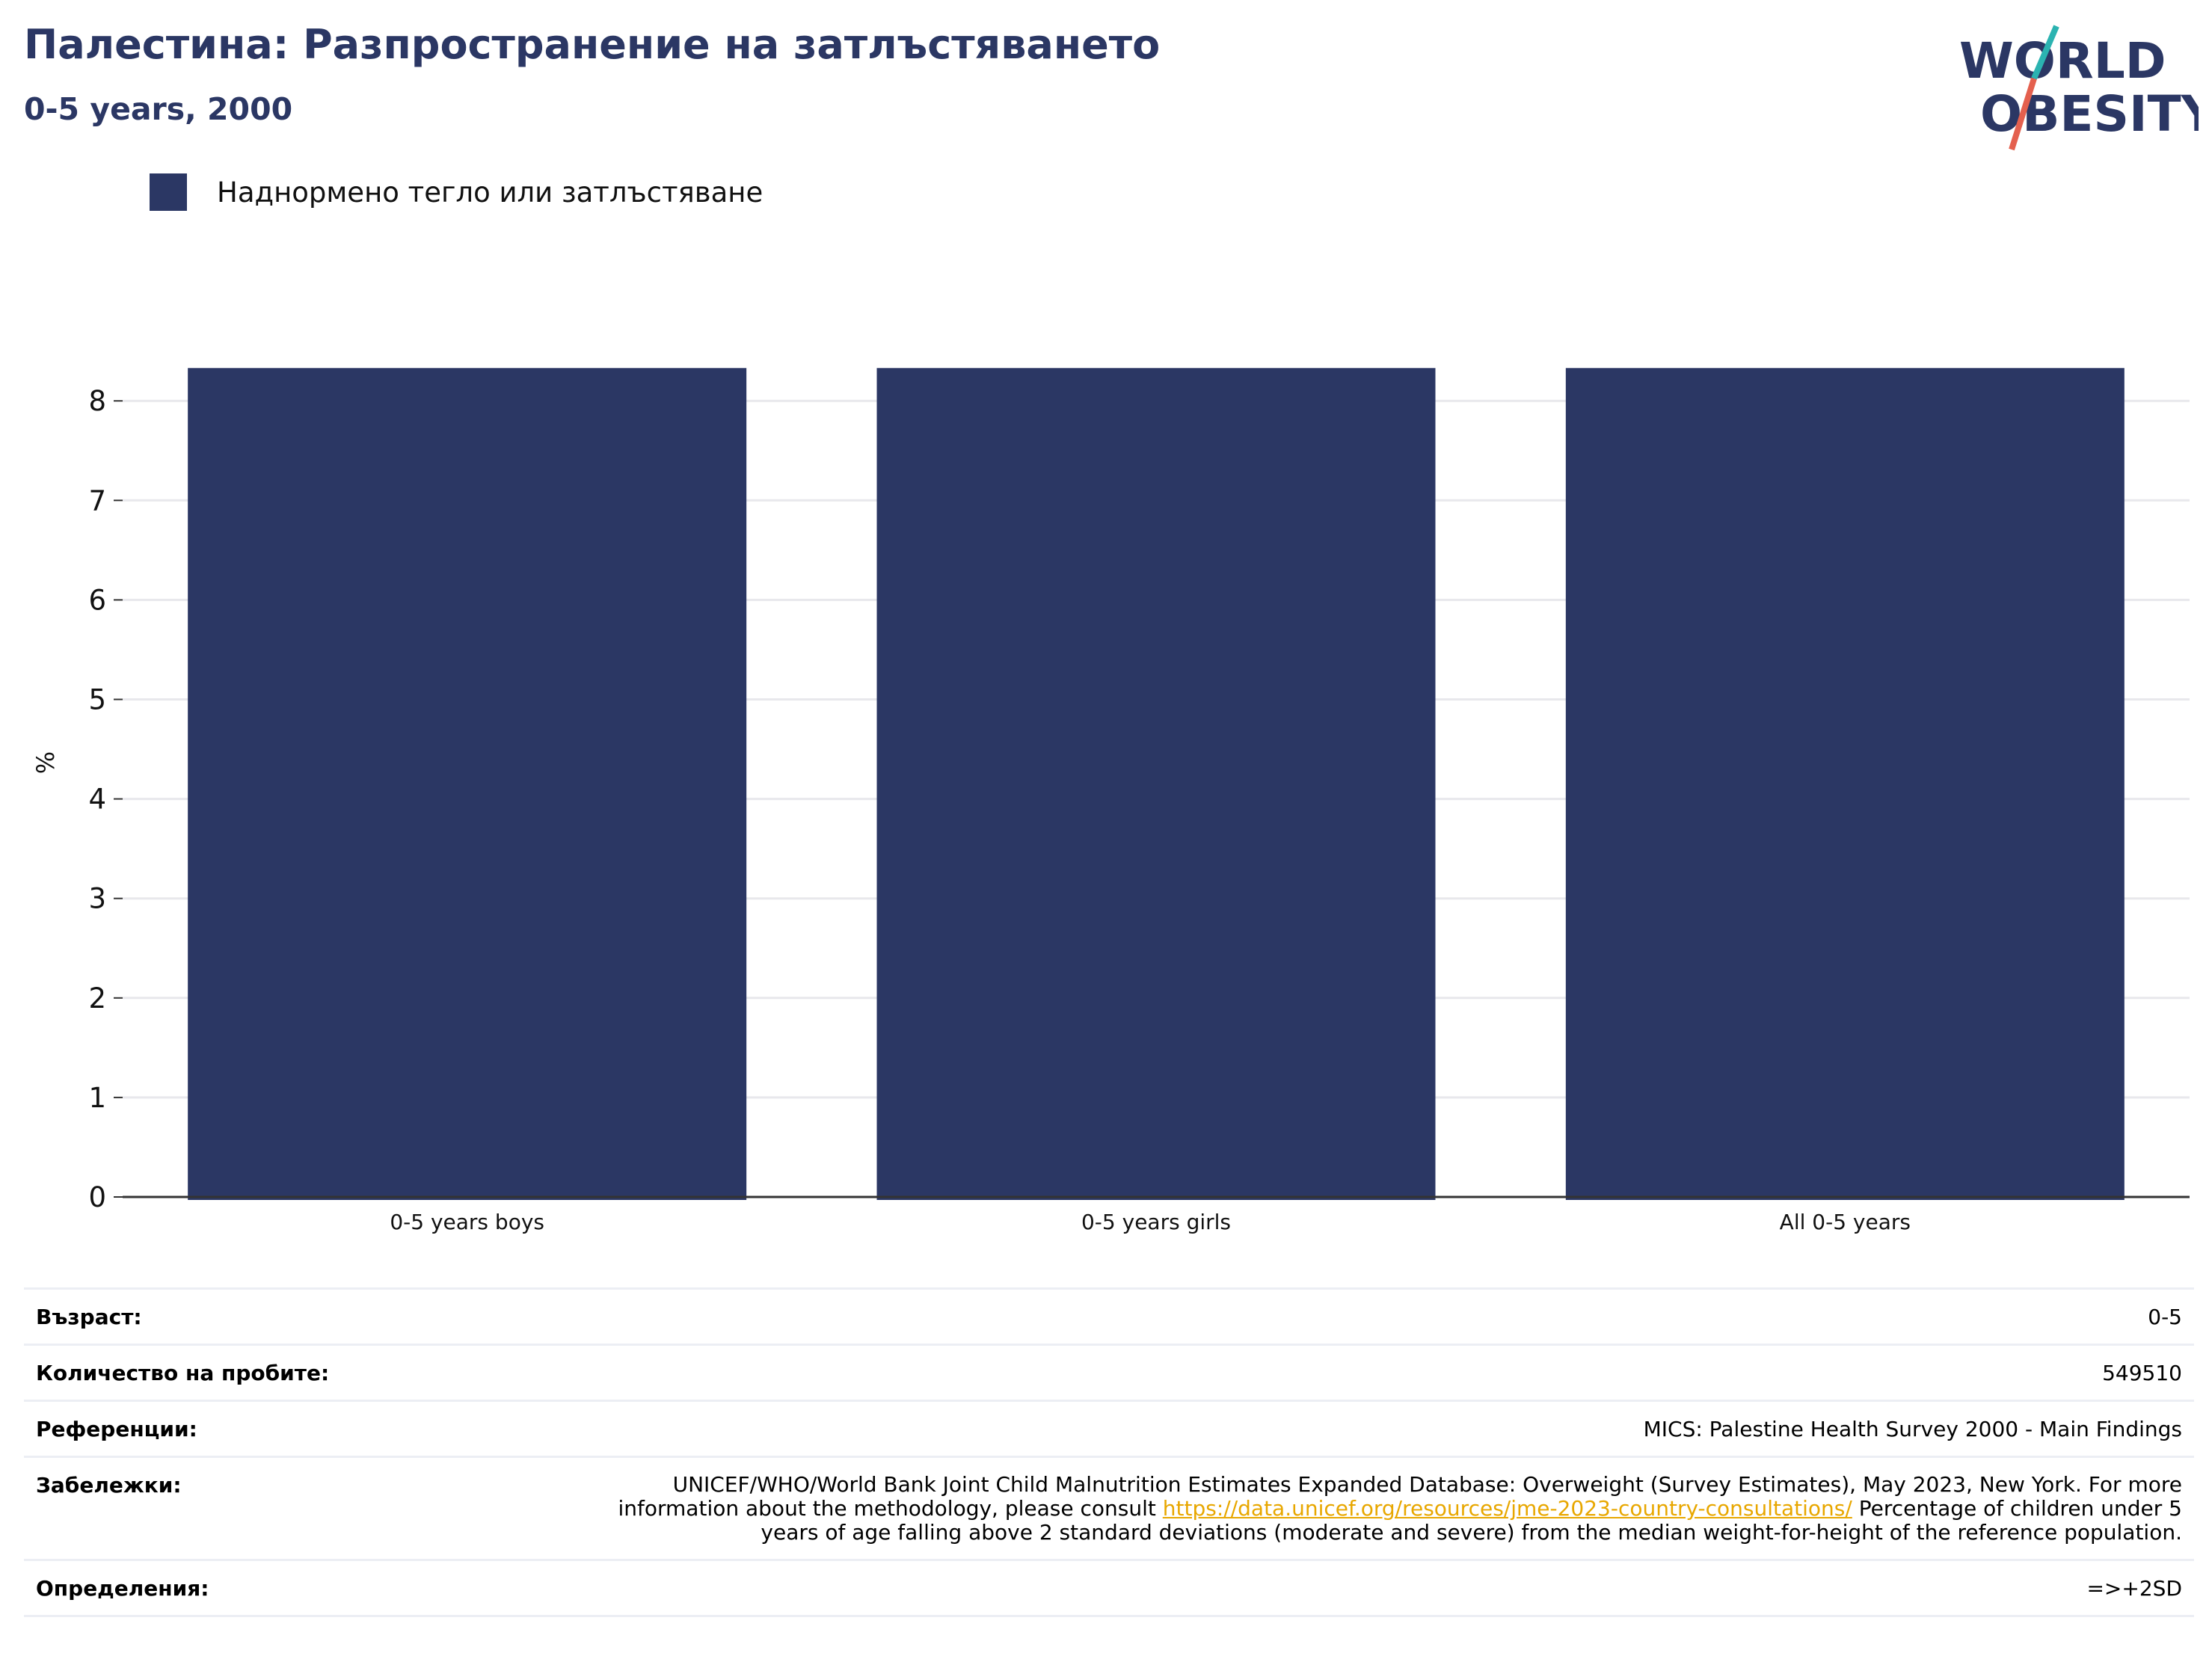 The image size is (2212, 1662). I want to click on age-label: Възраст:, so click(89, 1317).